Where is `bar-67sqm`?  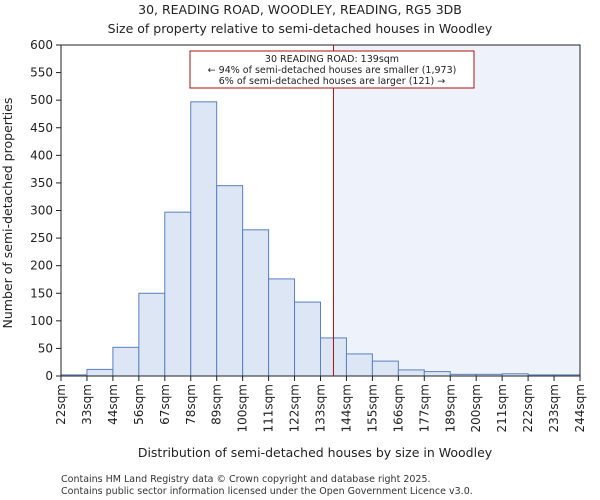
bar-67sqm is located at coordinates (178, 294).